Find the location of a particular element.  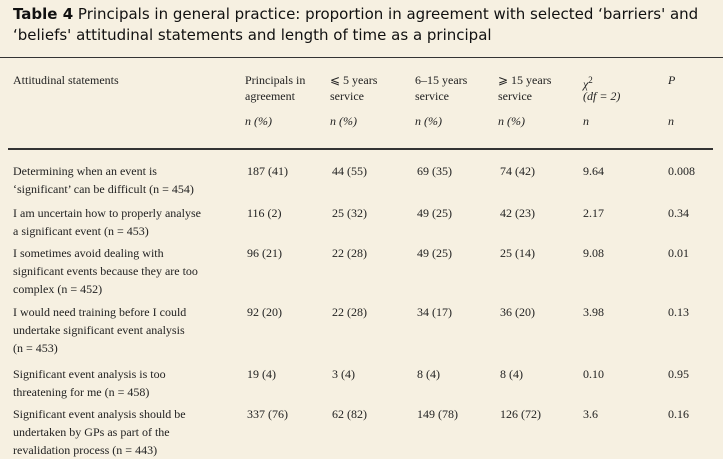

cell: 0.008 is located at coordinates (681, 171).